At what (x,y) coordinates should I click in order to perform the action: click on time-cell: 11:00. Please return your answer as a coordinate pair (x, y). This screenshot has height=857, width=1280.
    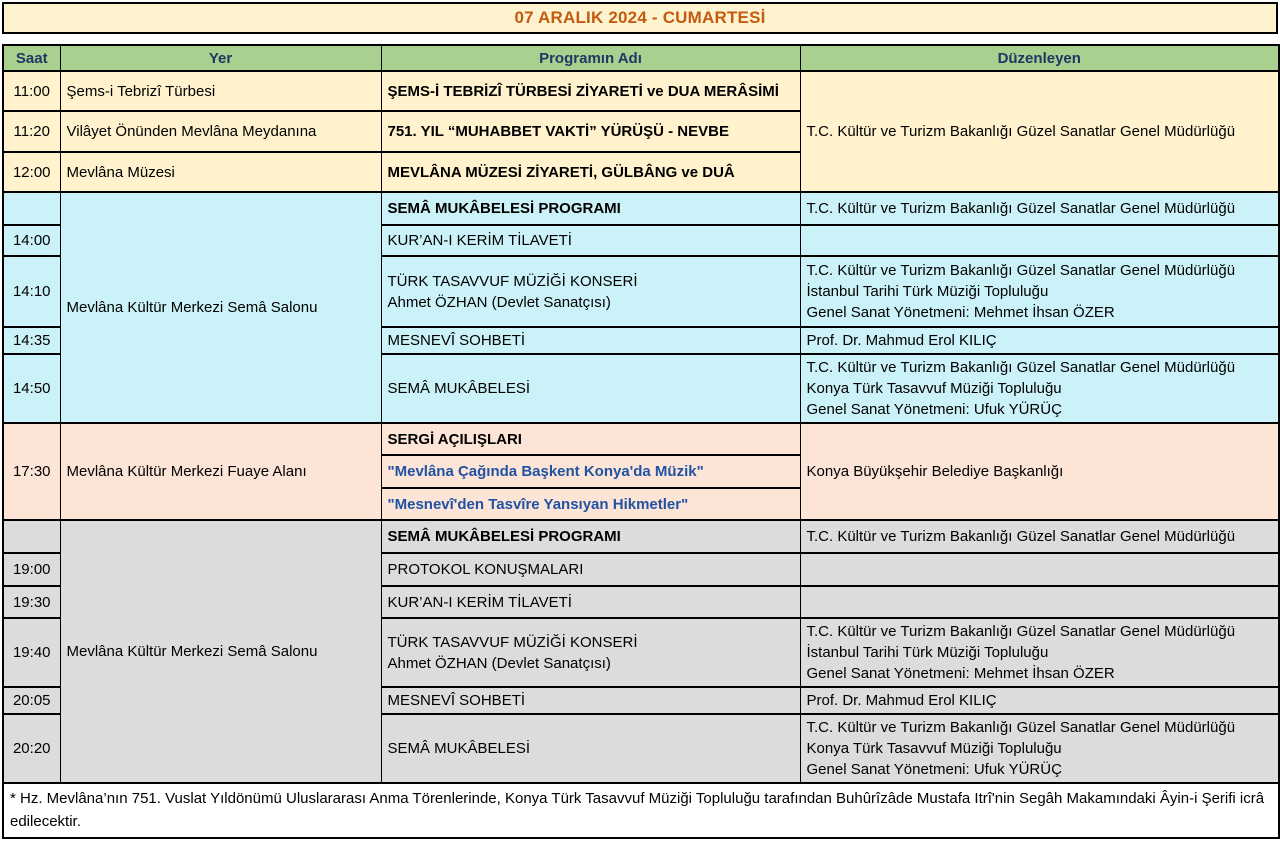
    Looking at the image, I should click on (31, 91).